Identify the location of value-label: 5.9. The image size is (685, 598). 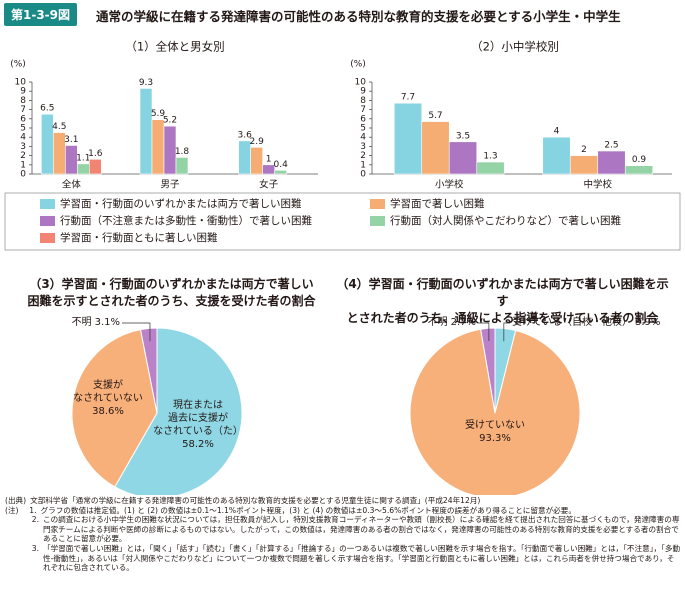
(158, 114).